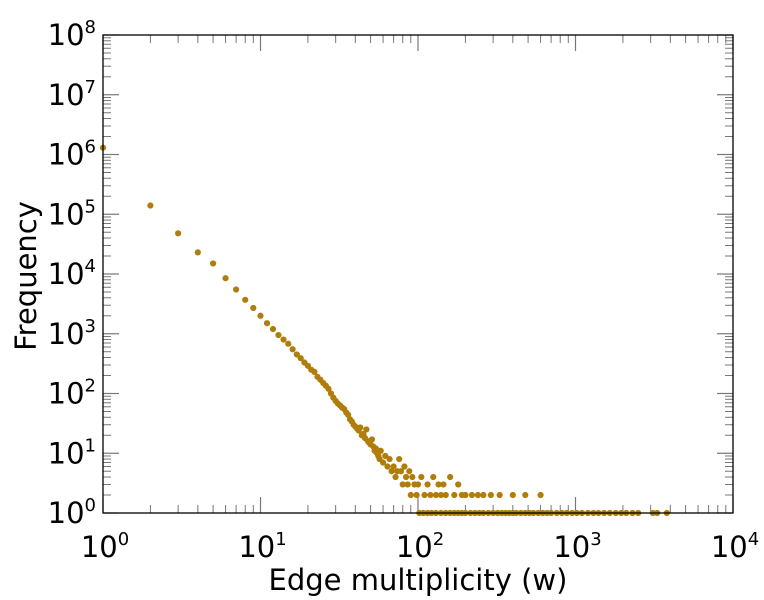  Describe the element at coordinates (262, 546) in the screenshot. I see `x-tick-label: 101` at that location.